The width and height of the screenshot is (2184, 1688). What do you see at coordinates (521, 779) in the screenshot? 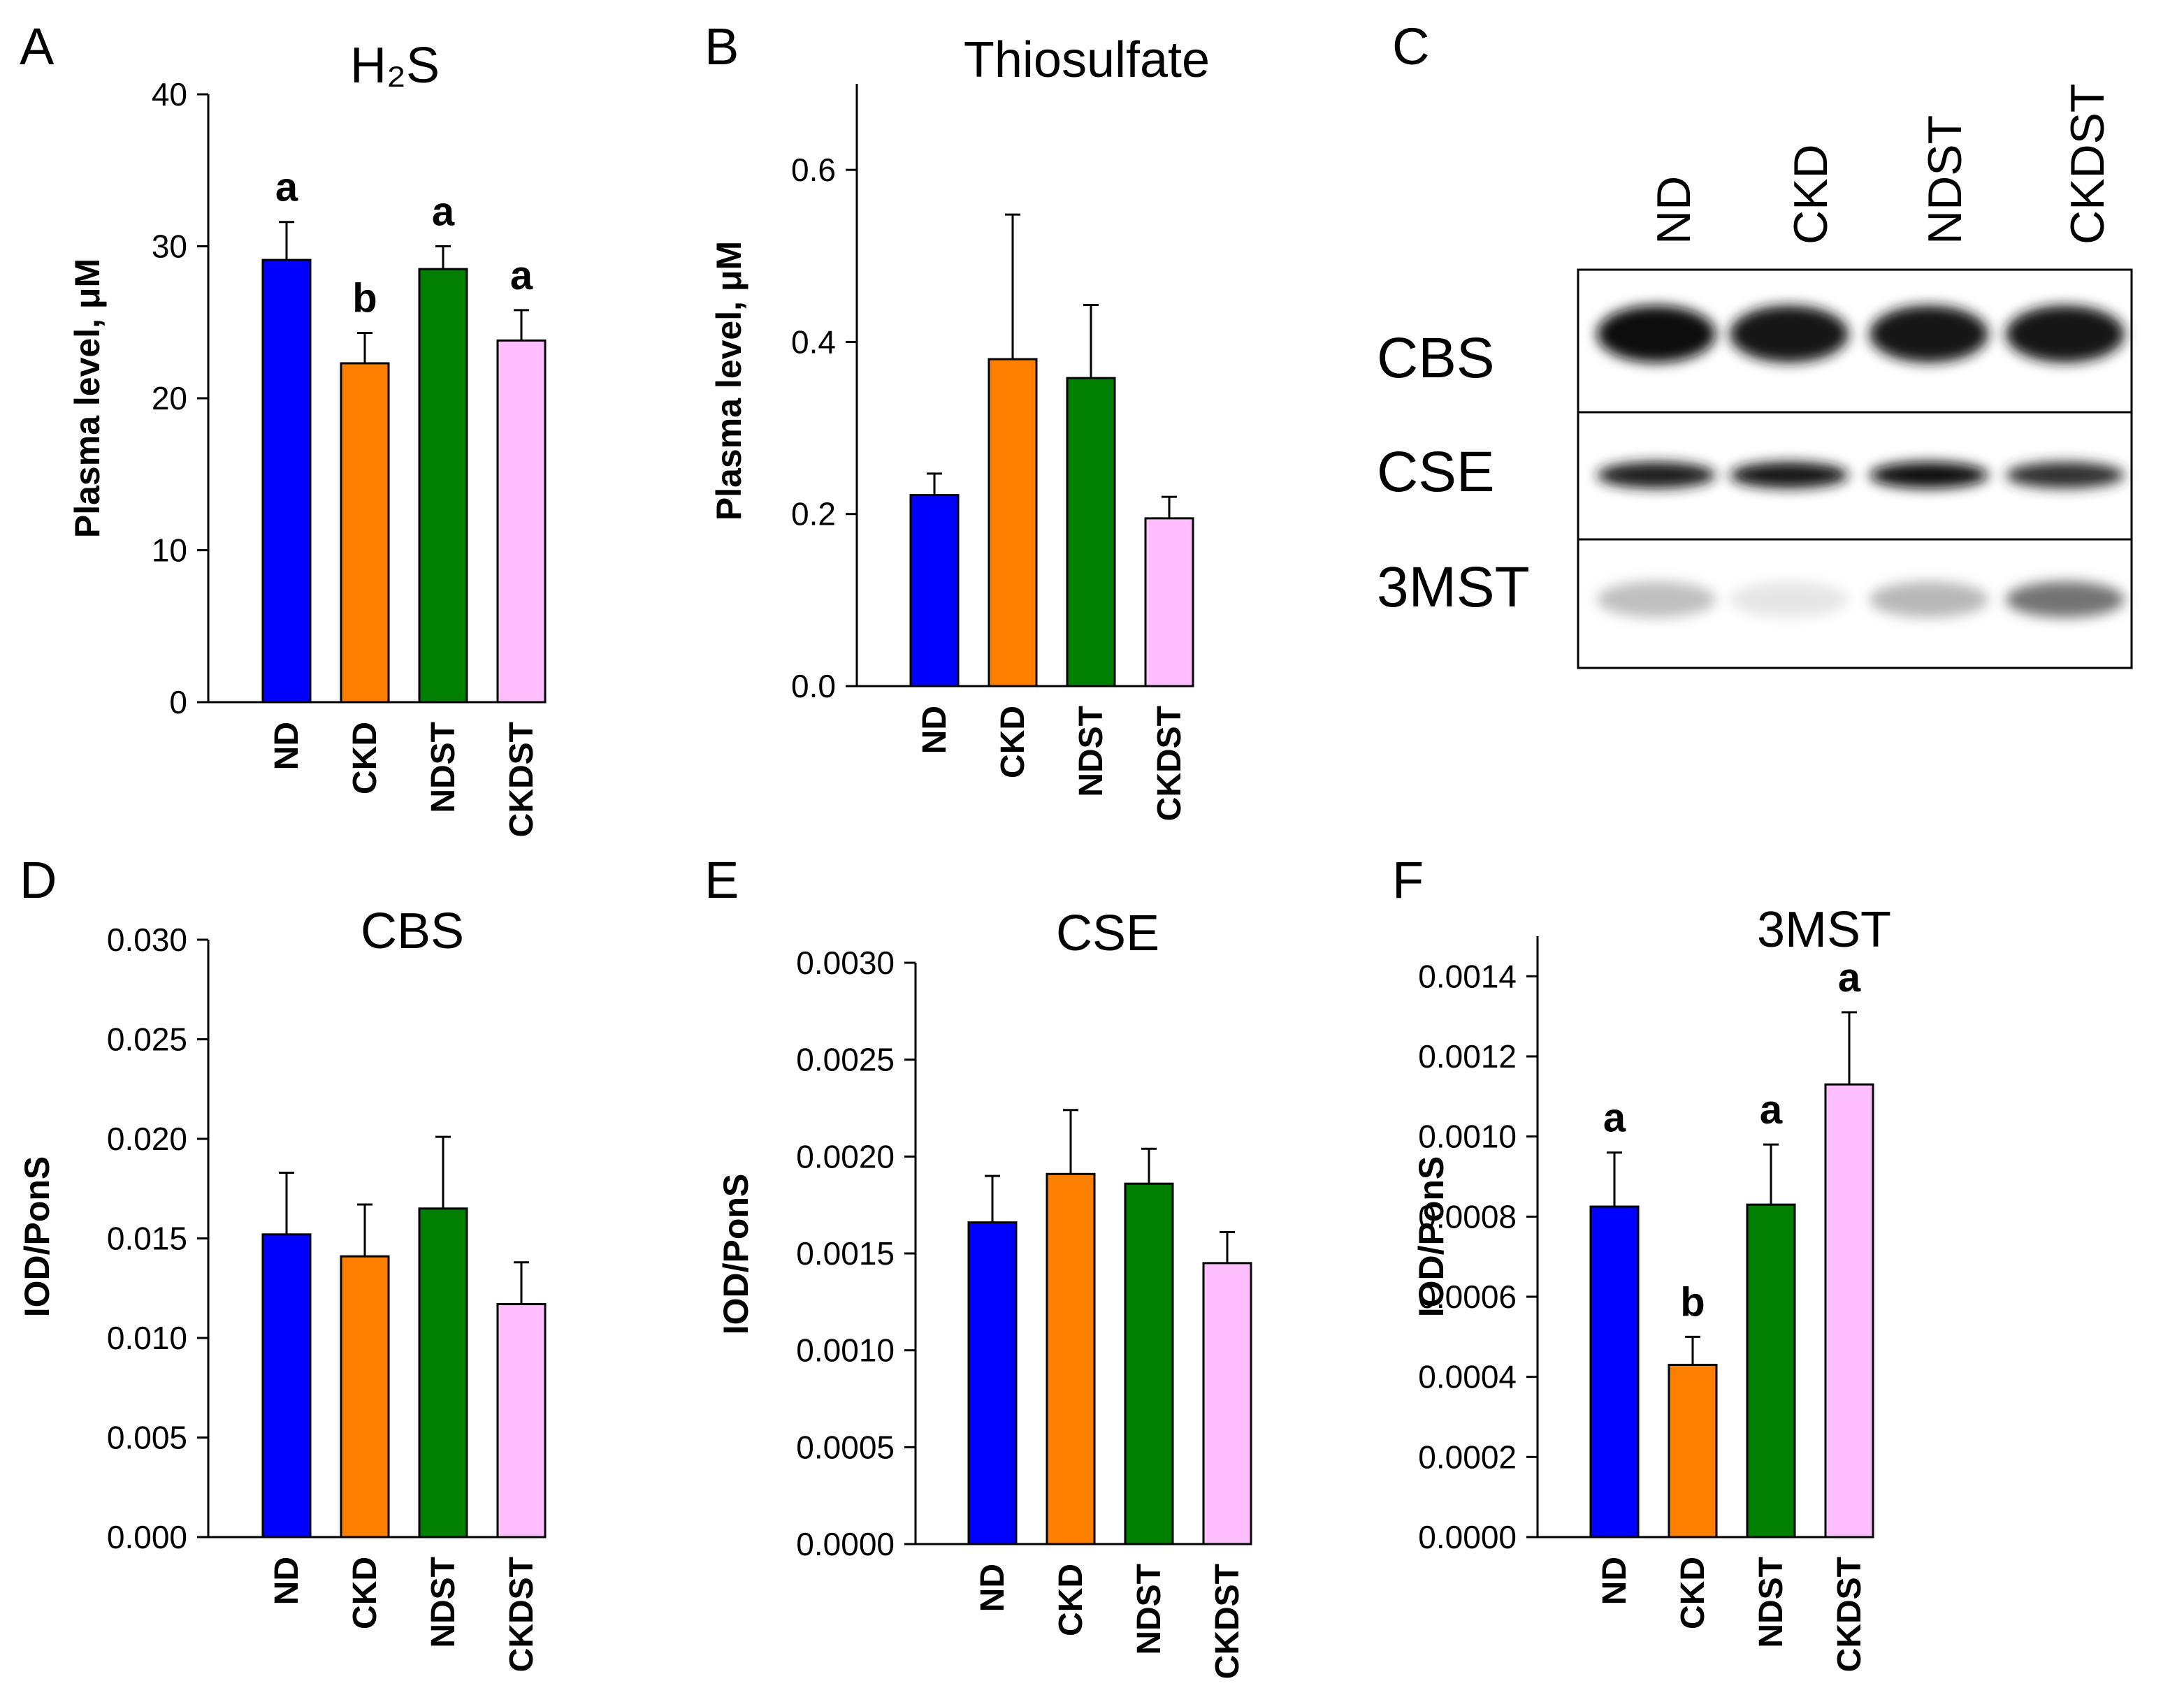
I see `category-label-a-ckdst: CKDST` at bounding box center [521, 779].